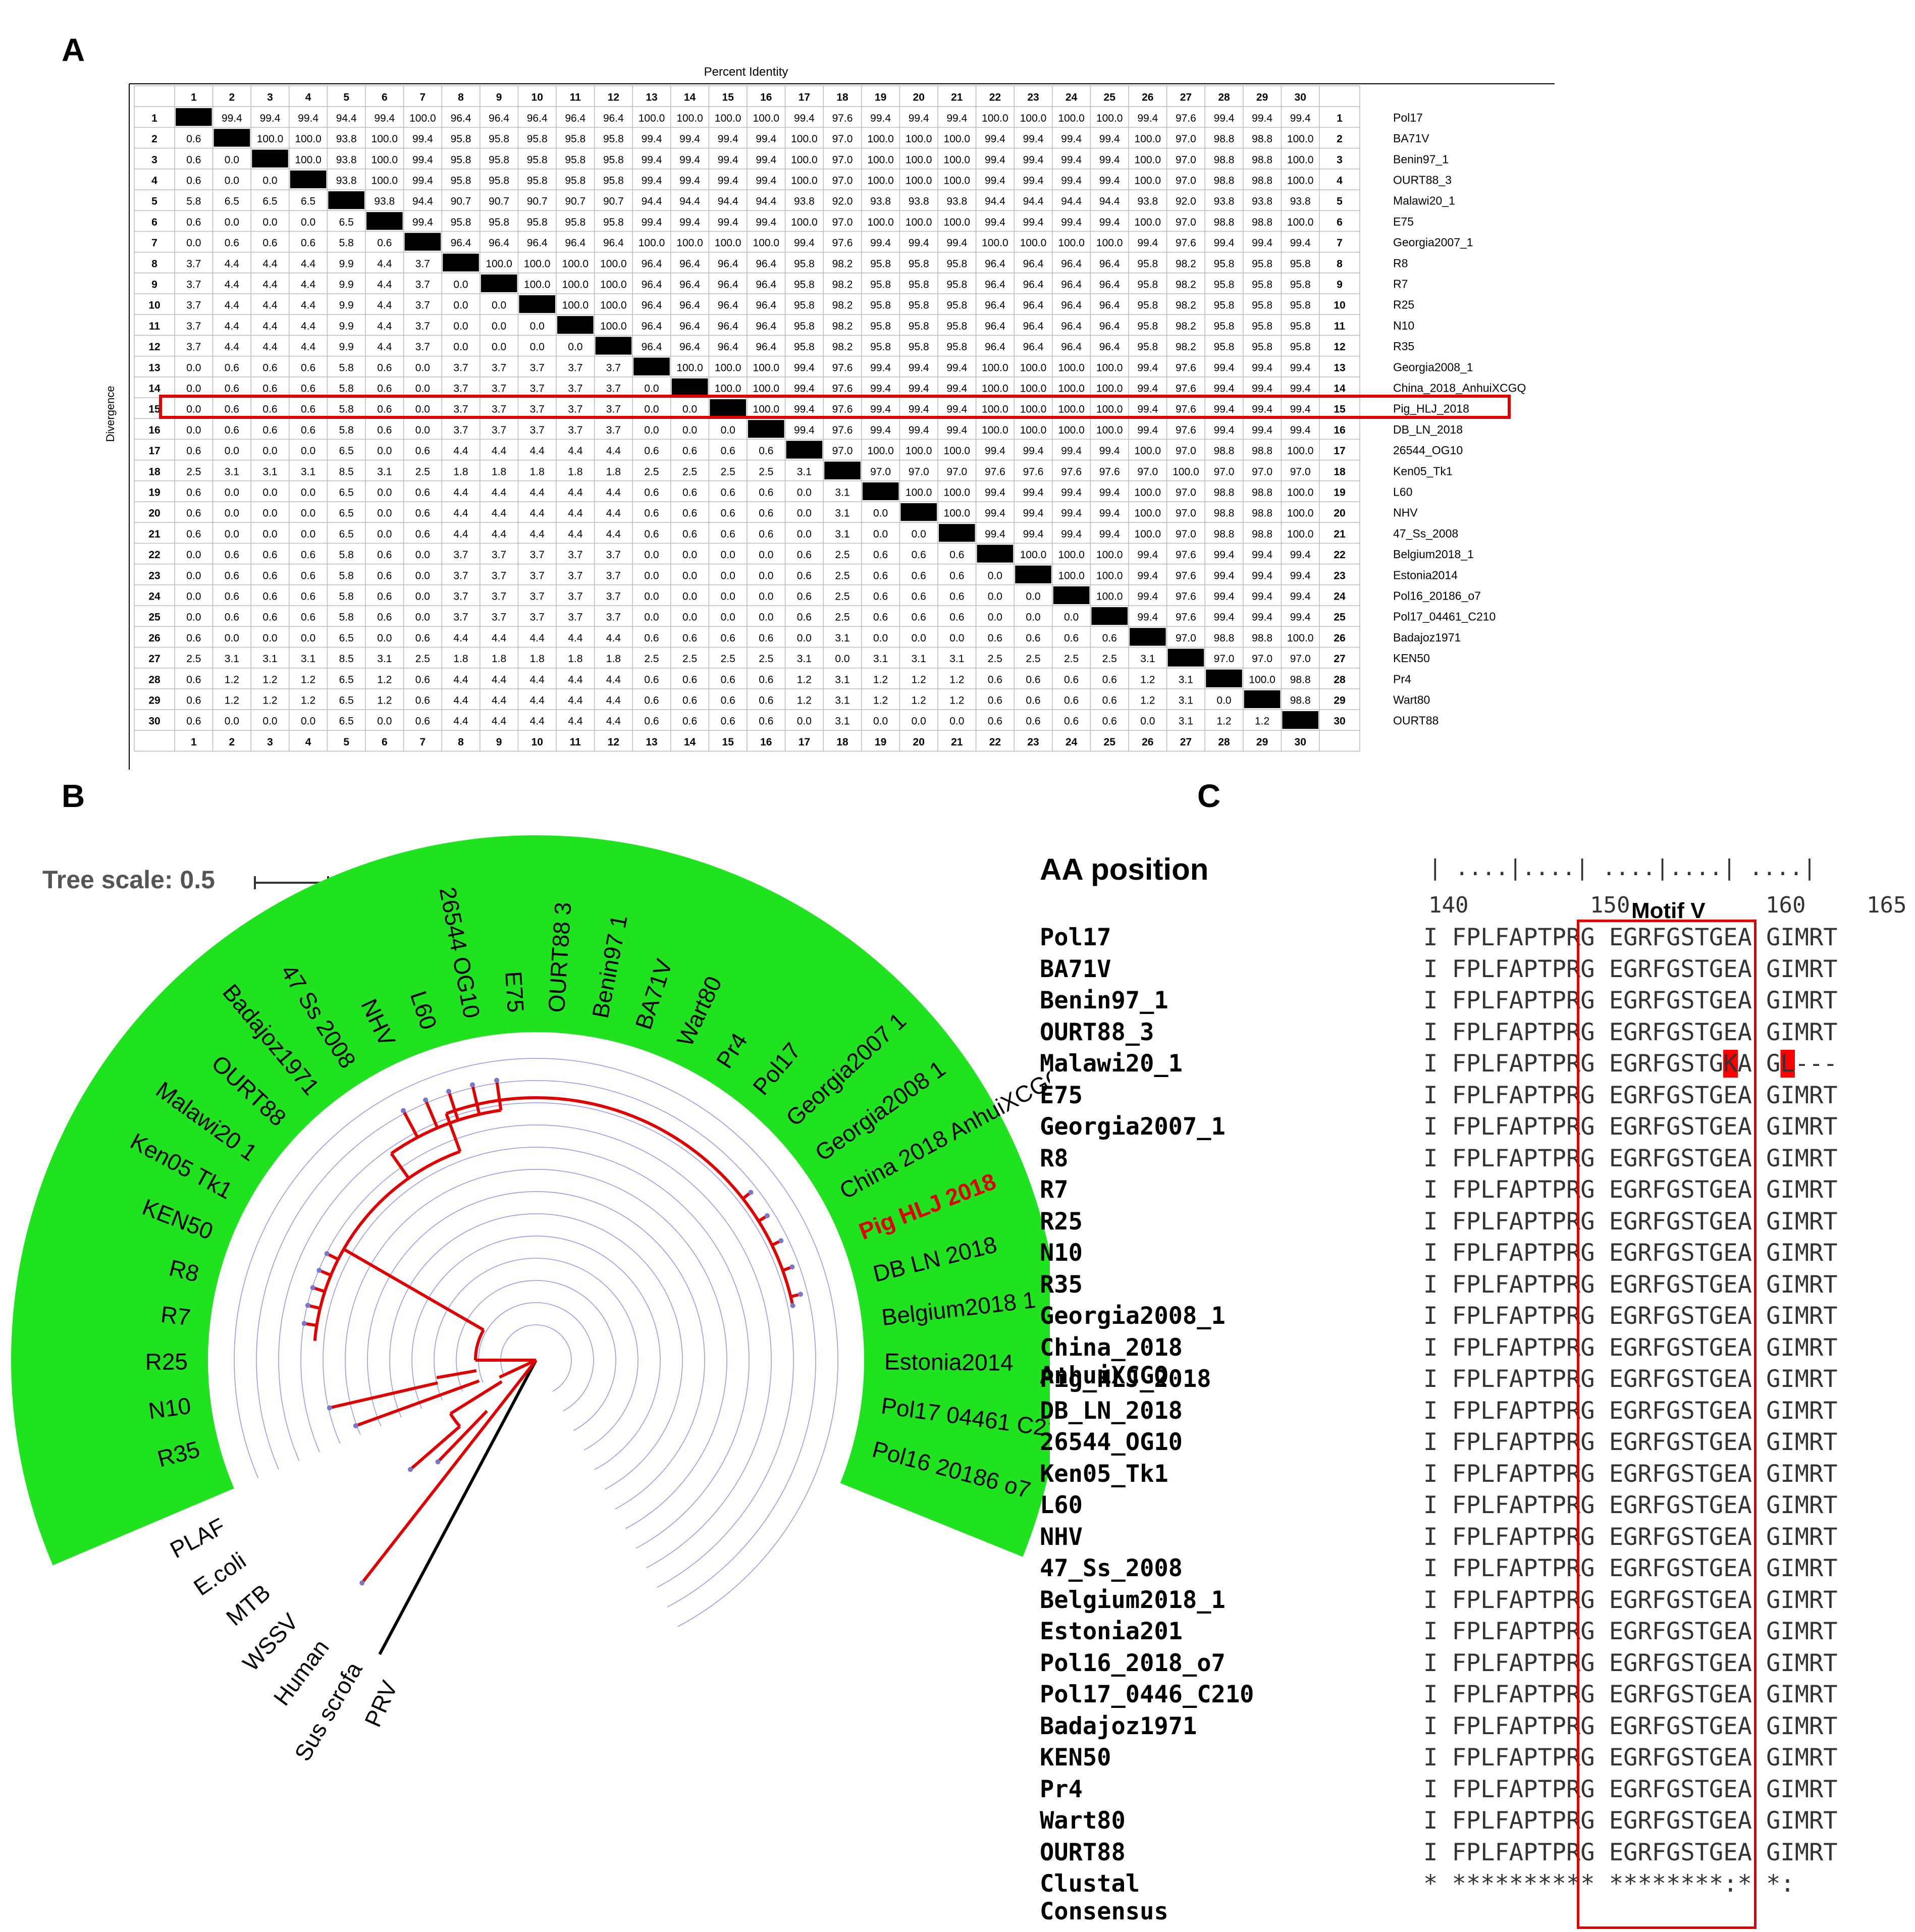 This screenshot has width=1915, height=1932. What do you see at coordinates (1104, 1474) in the screenshot?
I see `sequence-name: Ken05_Tk1` at bounding box center [1104, 1474].